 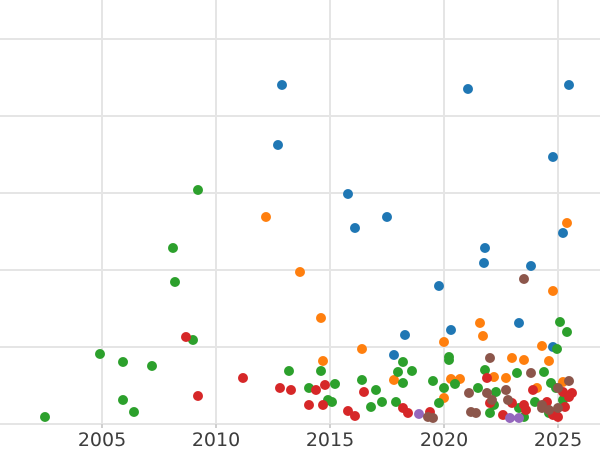 I want to click on x-tick-label: 2025, so click(x=558, y=439).